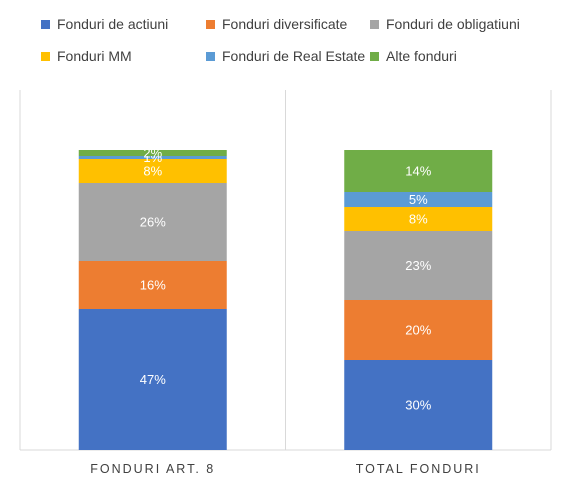 The height and width of the screenshot is (490, 571). I want to click on data-label: 23%, so click(418, 265).